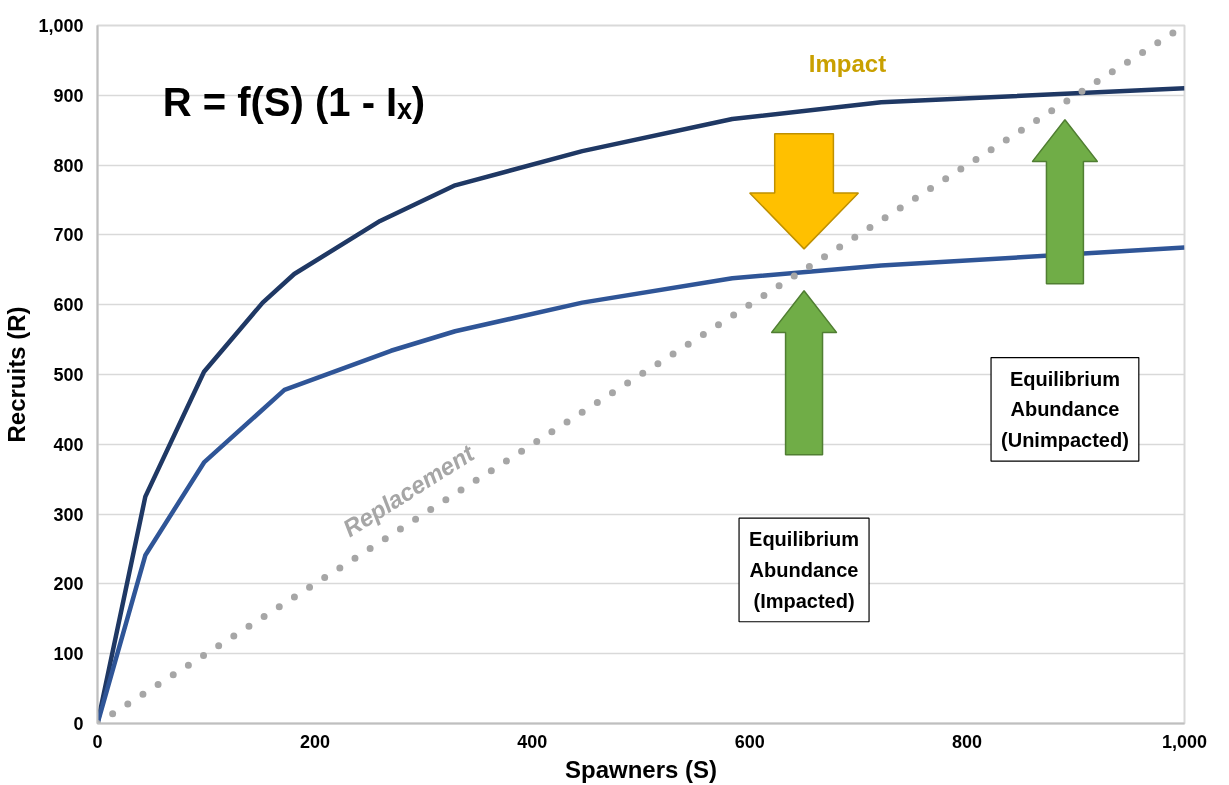 The image size is (1229, 785). What do you see at coordinates (17, 374) in the screenshot?
I see `y-axis-title: Recruits (R)` at bounding box center [17, 374].